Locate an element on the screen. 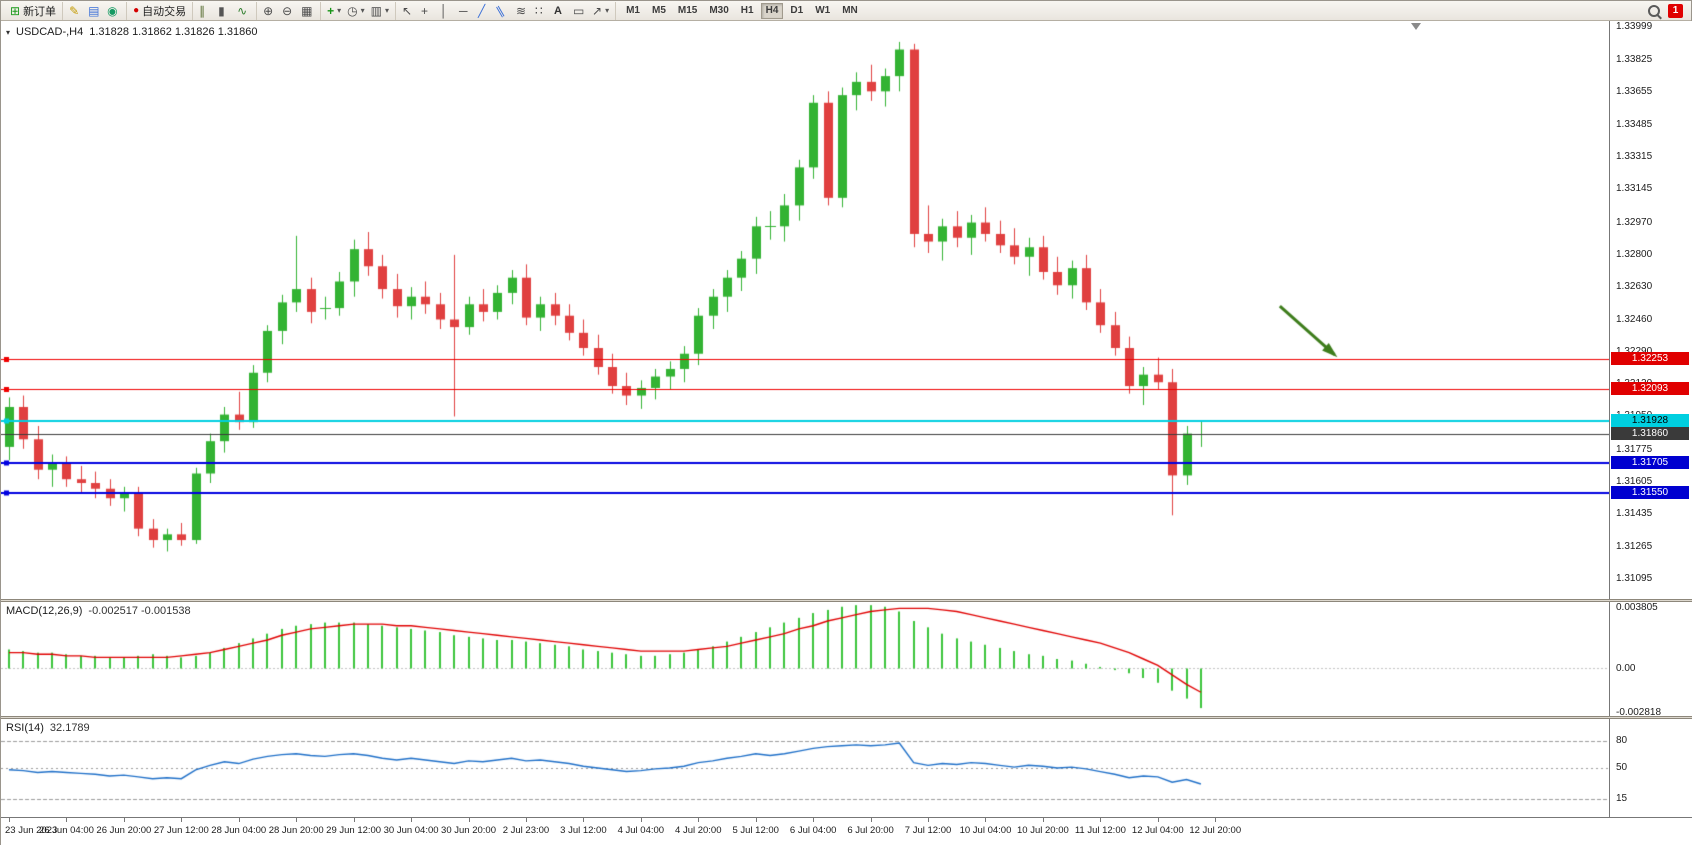 This screenshot has width=1692, height=846. bar-chart-button: ∥ is located at coordinates (205, 10).